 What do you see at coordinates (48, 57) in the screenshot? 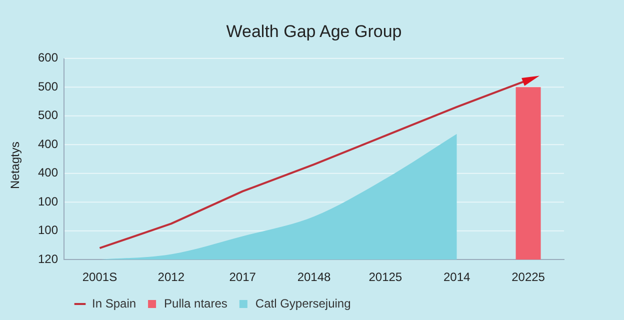
I see `text: 600` at bounding box center [48, 57].